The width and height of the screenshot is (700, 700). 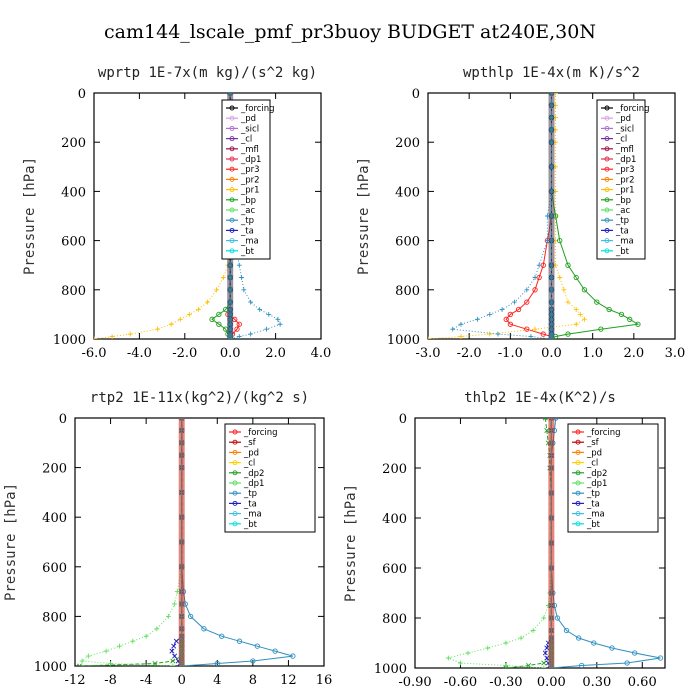 What do you see at coordinates (73, 242) in the screenshot?
I see `y-tick-label: 600` at bounding box center [73, 242].